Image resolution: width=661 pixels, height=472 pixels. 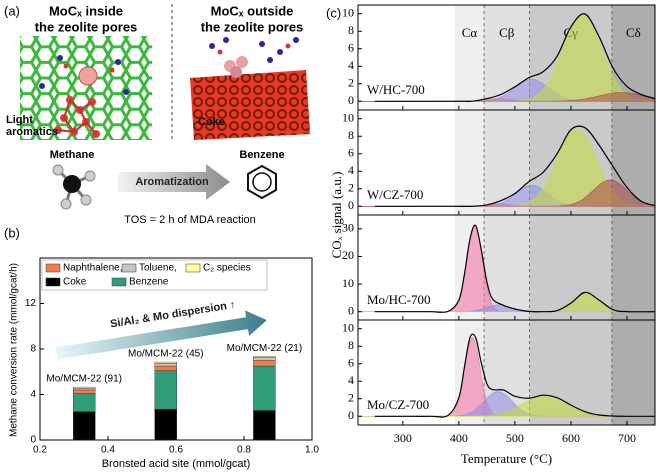 I want to click on bar-label: Mo/MCM-22 (91), so click(x=84, y=379).